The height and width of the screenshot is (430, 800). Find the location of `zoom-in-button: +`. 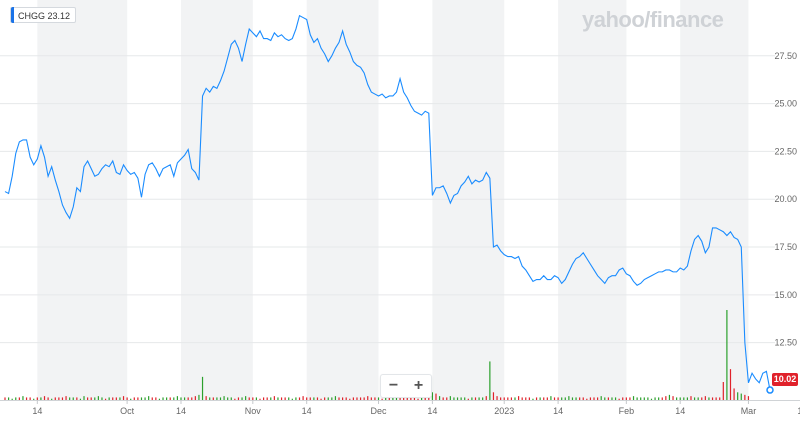

zoom-in-button: + is located at coordinates (418, 385).